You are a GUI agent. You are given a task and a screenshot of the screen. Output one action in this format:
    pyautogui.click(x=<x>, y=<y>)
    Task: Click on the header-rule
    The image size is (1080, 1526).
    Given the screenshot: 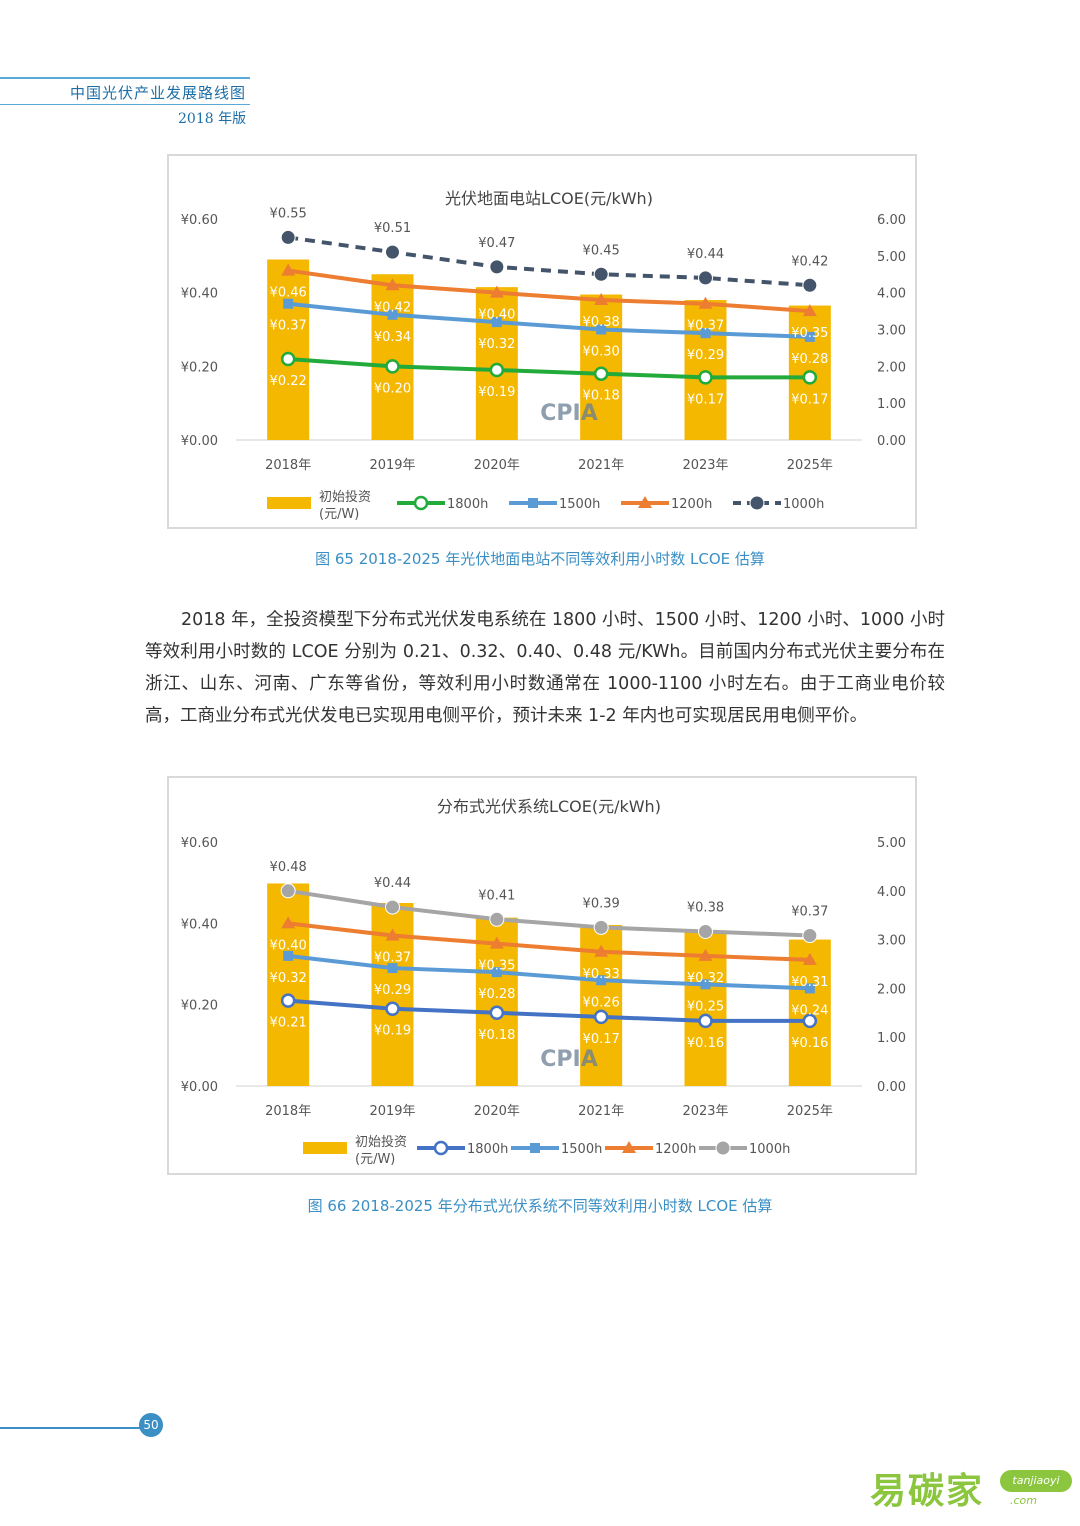 What is the action you would take?
    pyautogui.click(x=125, y=78)
    